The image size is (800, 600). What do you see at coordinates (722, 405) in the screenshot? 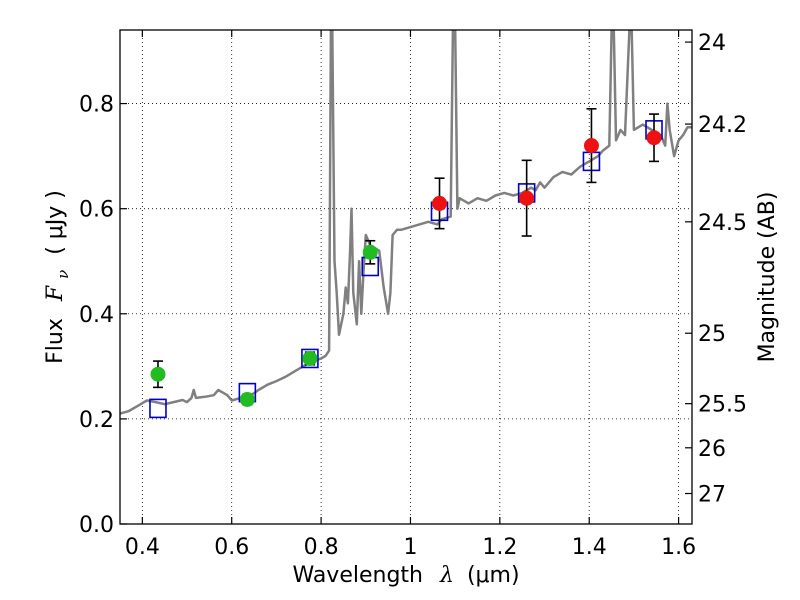
I see `y2-tick-label: 25.5` at bounding box center [722, 405].